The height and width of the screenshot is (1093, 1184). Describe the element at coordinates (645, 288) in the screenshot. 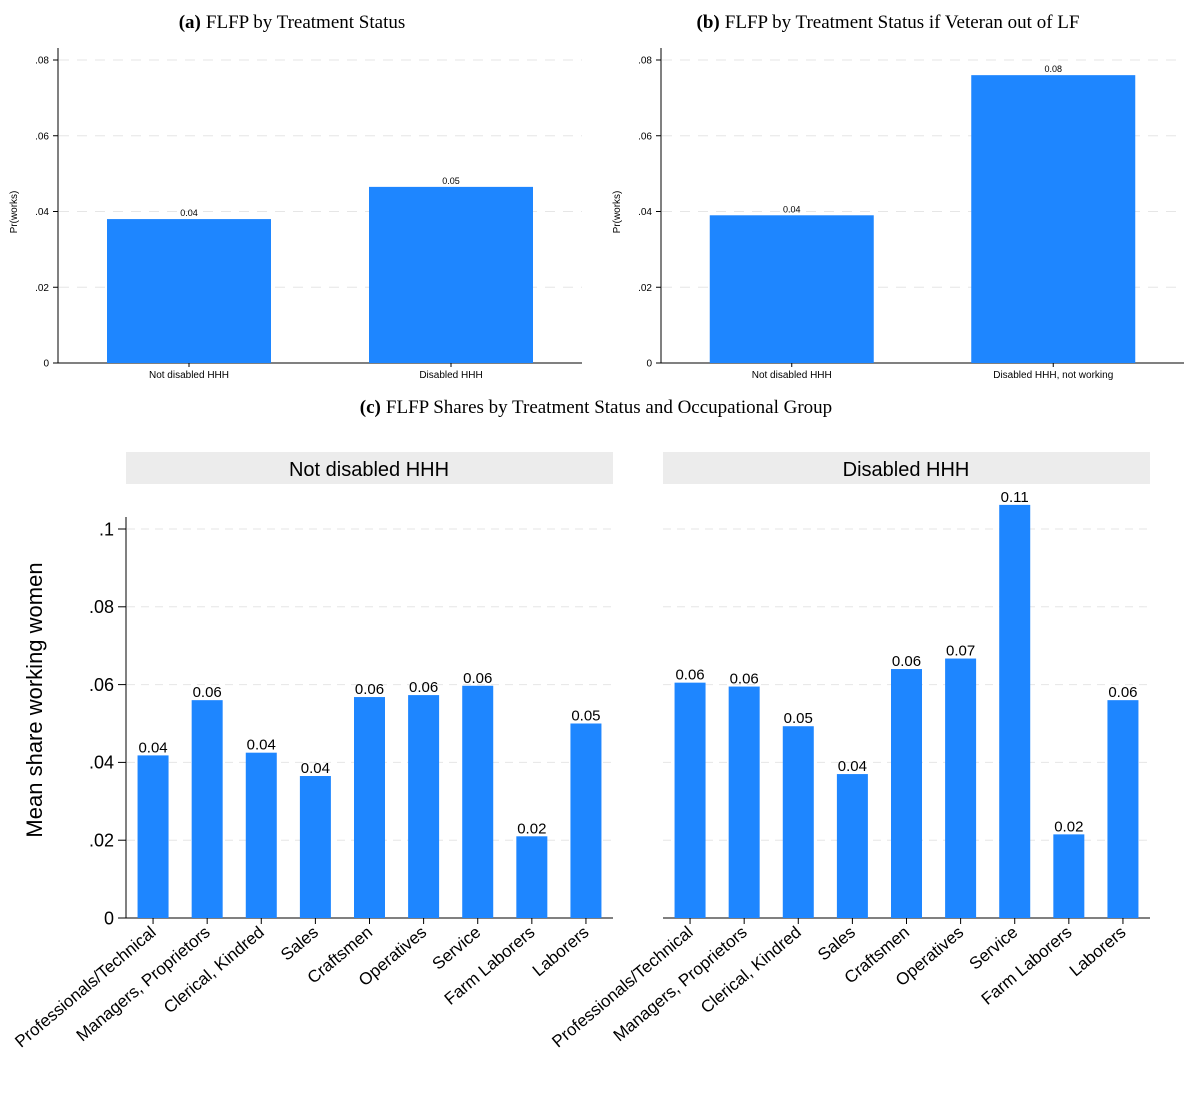

I see `panel-b-y-tick-label: .02` at that location.